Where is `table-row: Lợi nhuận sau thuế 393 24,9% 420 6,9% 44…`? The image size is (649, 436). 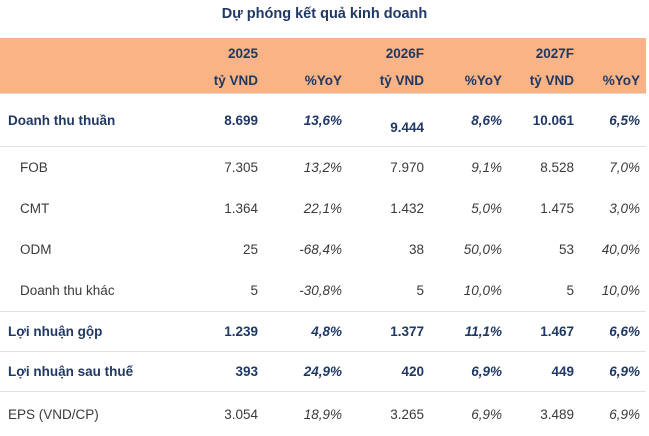
table-row: Lợi nhuận sau thuế 393 24,9% 420 6,9% 44… is located at coordinates (323, 372).